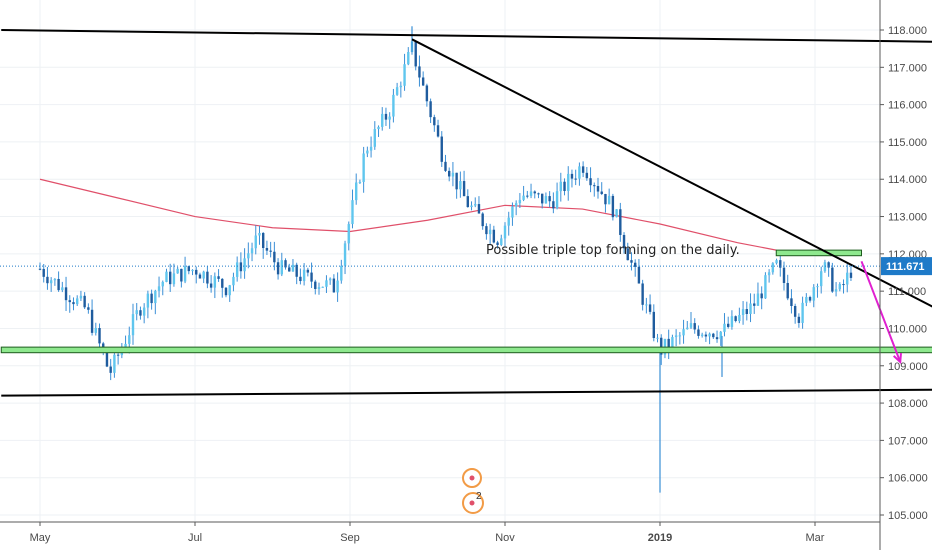 Image resolution: width=932 pixels, height=550 pixels. I want to click on projection-arrow-head, so click(897, 358).